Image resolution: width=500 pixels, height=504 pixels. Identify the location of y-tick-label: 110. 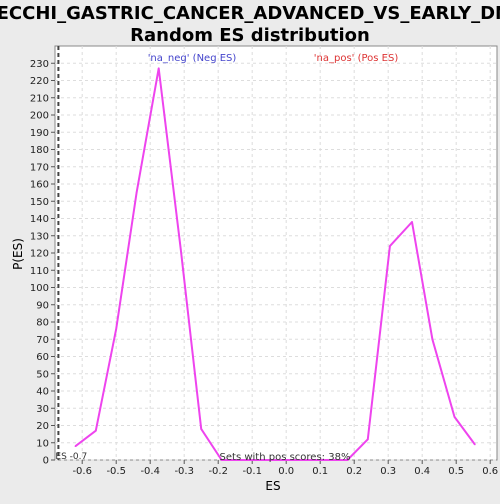
(39, 271).